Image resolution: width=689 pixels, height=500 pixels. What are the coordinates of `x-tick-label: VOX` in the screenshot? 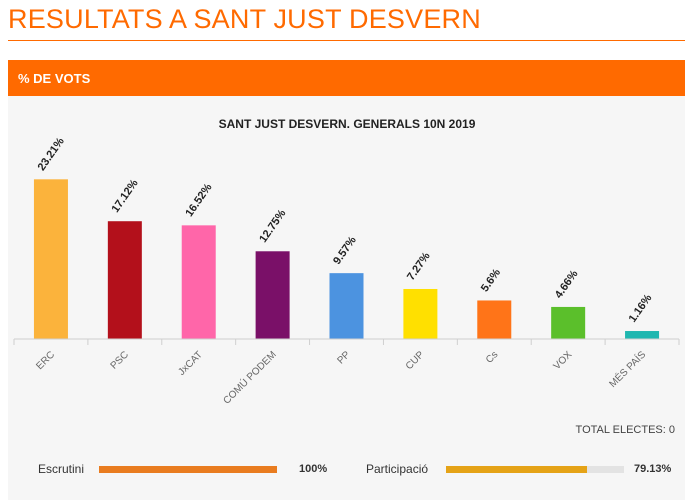 It's located at (563, 360).